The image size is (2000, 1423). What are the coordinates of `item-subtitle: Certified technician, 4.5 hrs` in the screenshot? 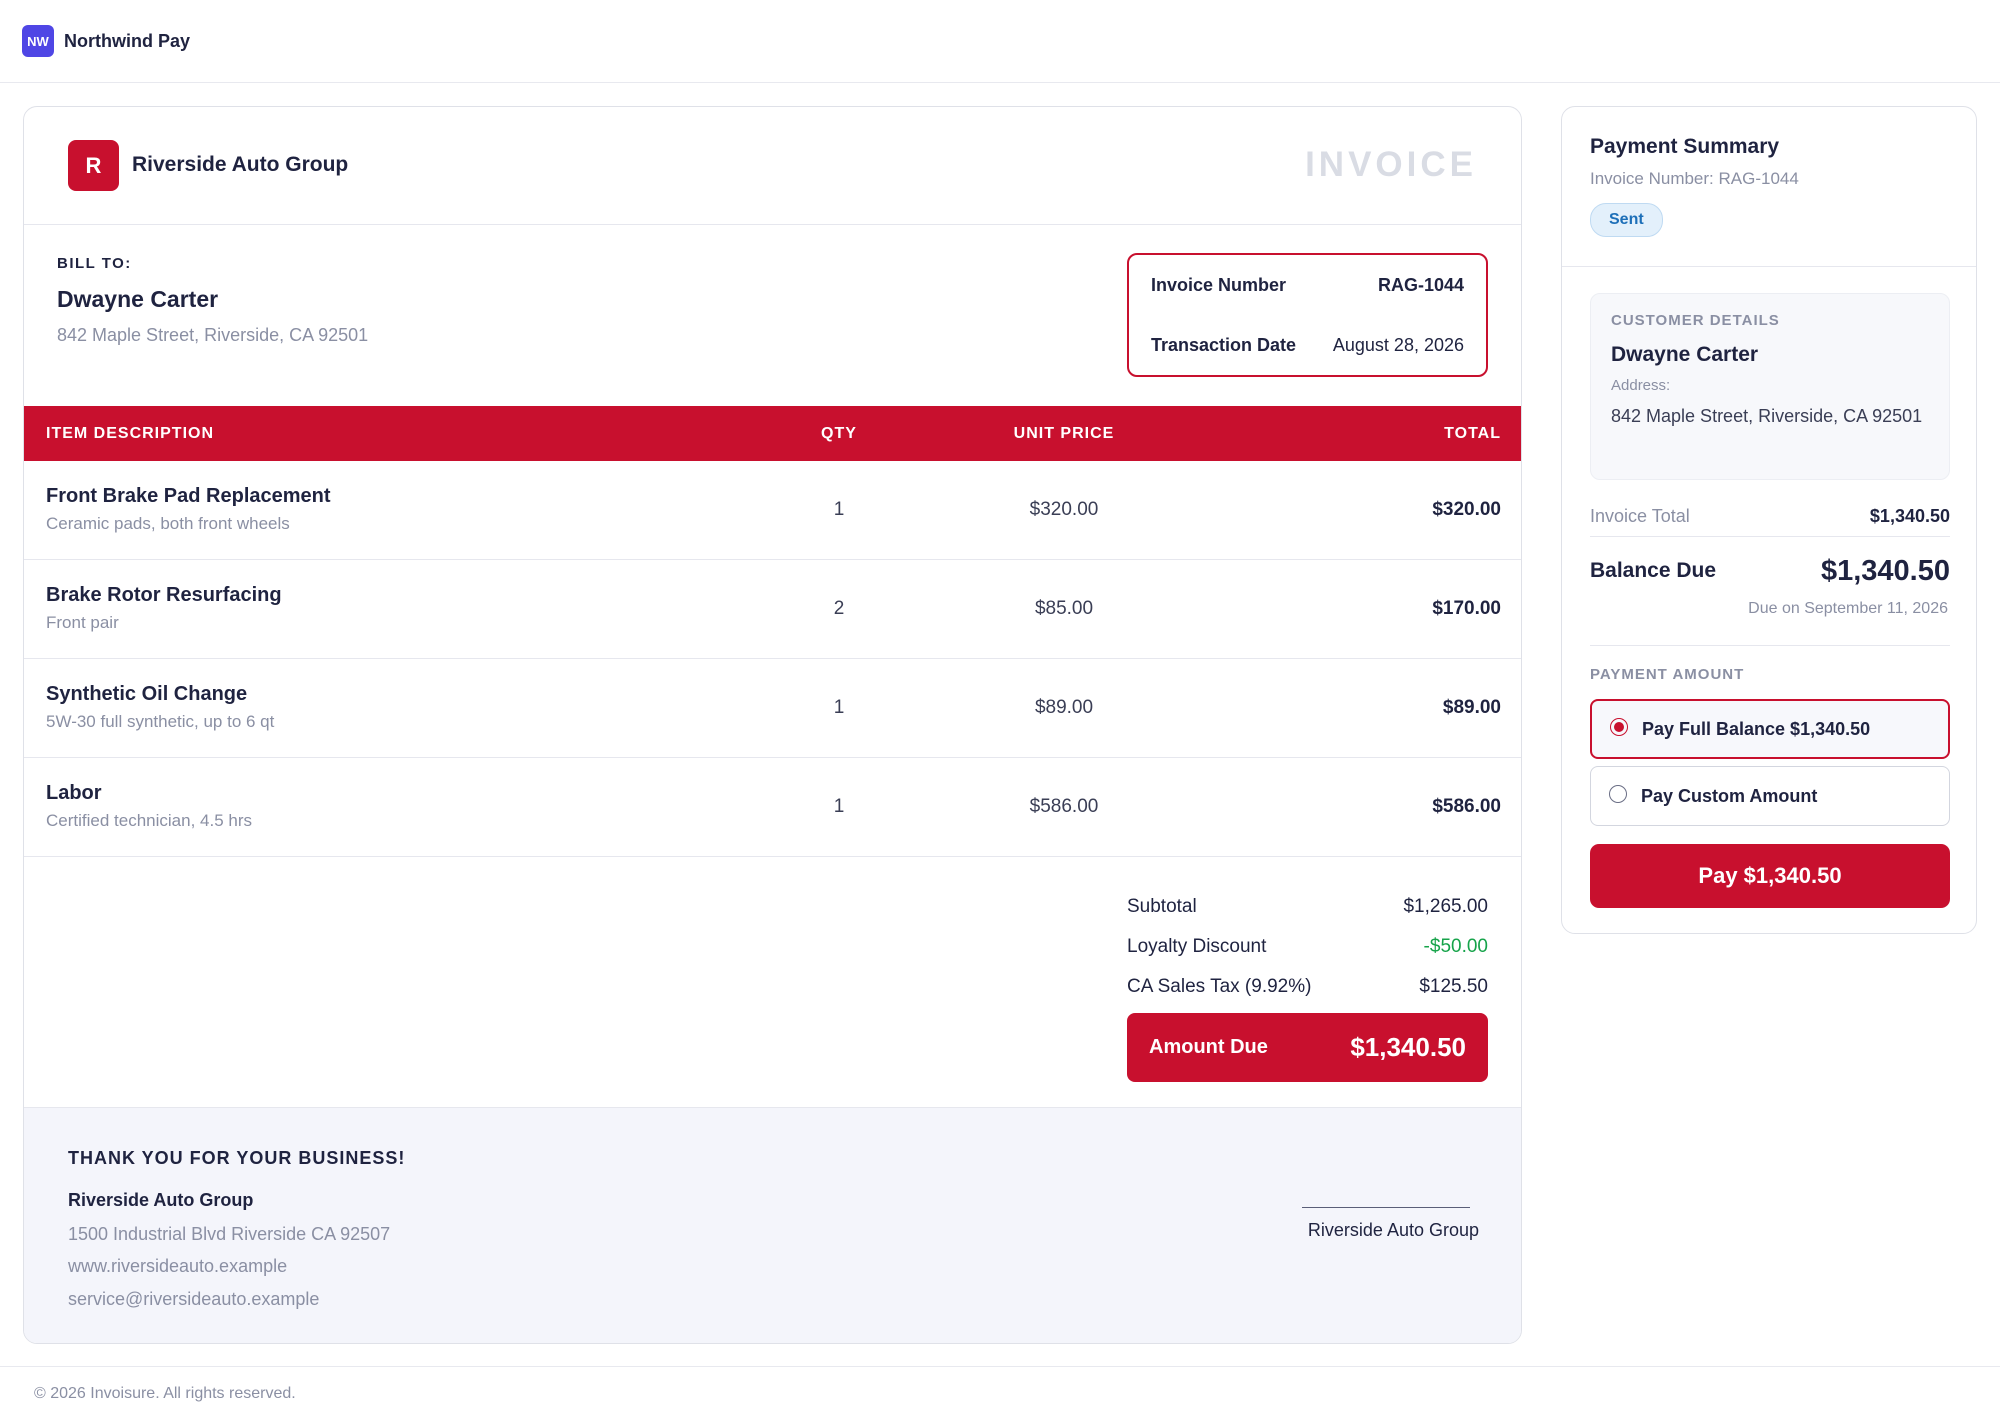 It's located at (149, 820).